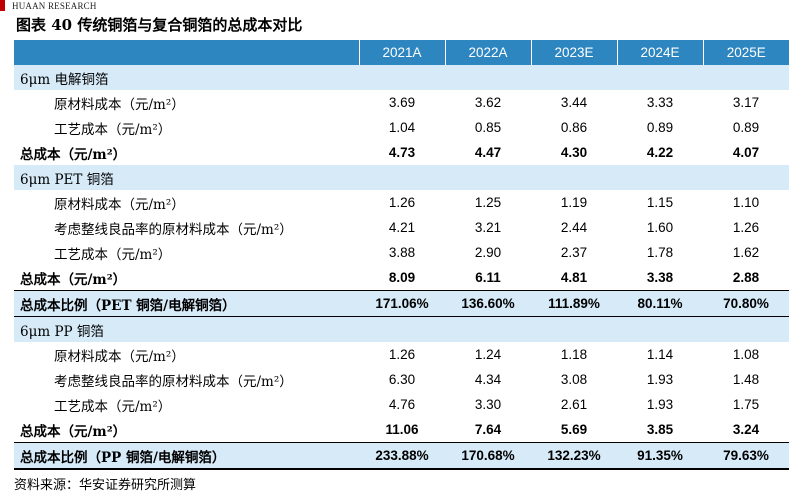 The width and height of the screenshot is (801, 501). What do you see at coordinates (488, 127) in the screenshot?
I see `table-cell: 0.85` at bounding box center [488, 127].